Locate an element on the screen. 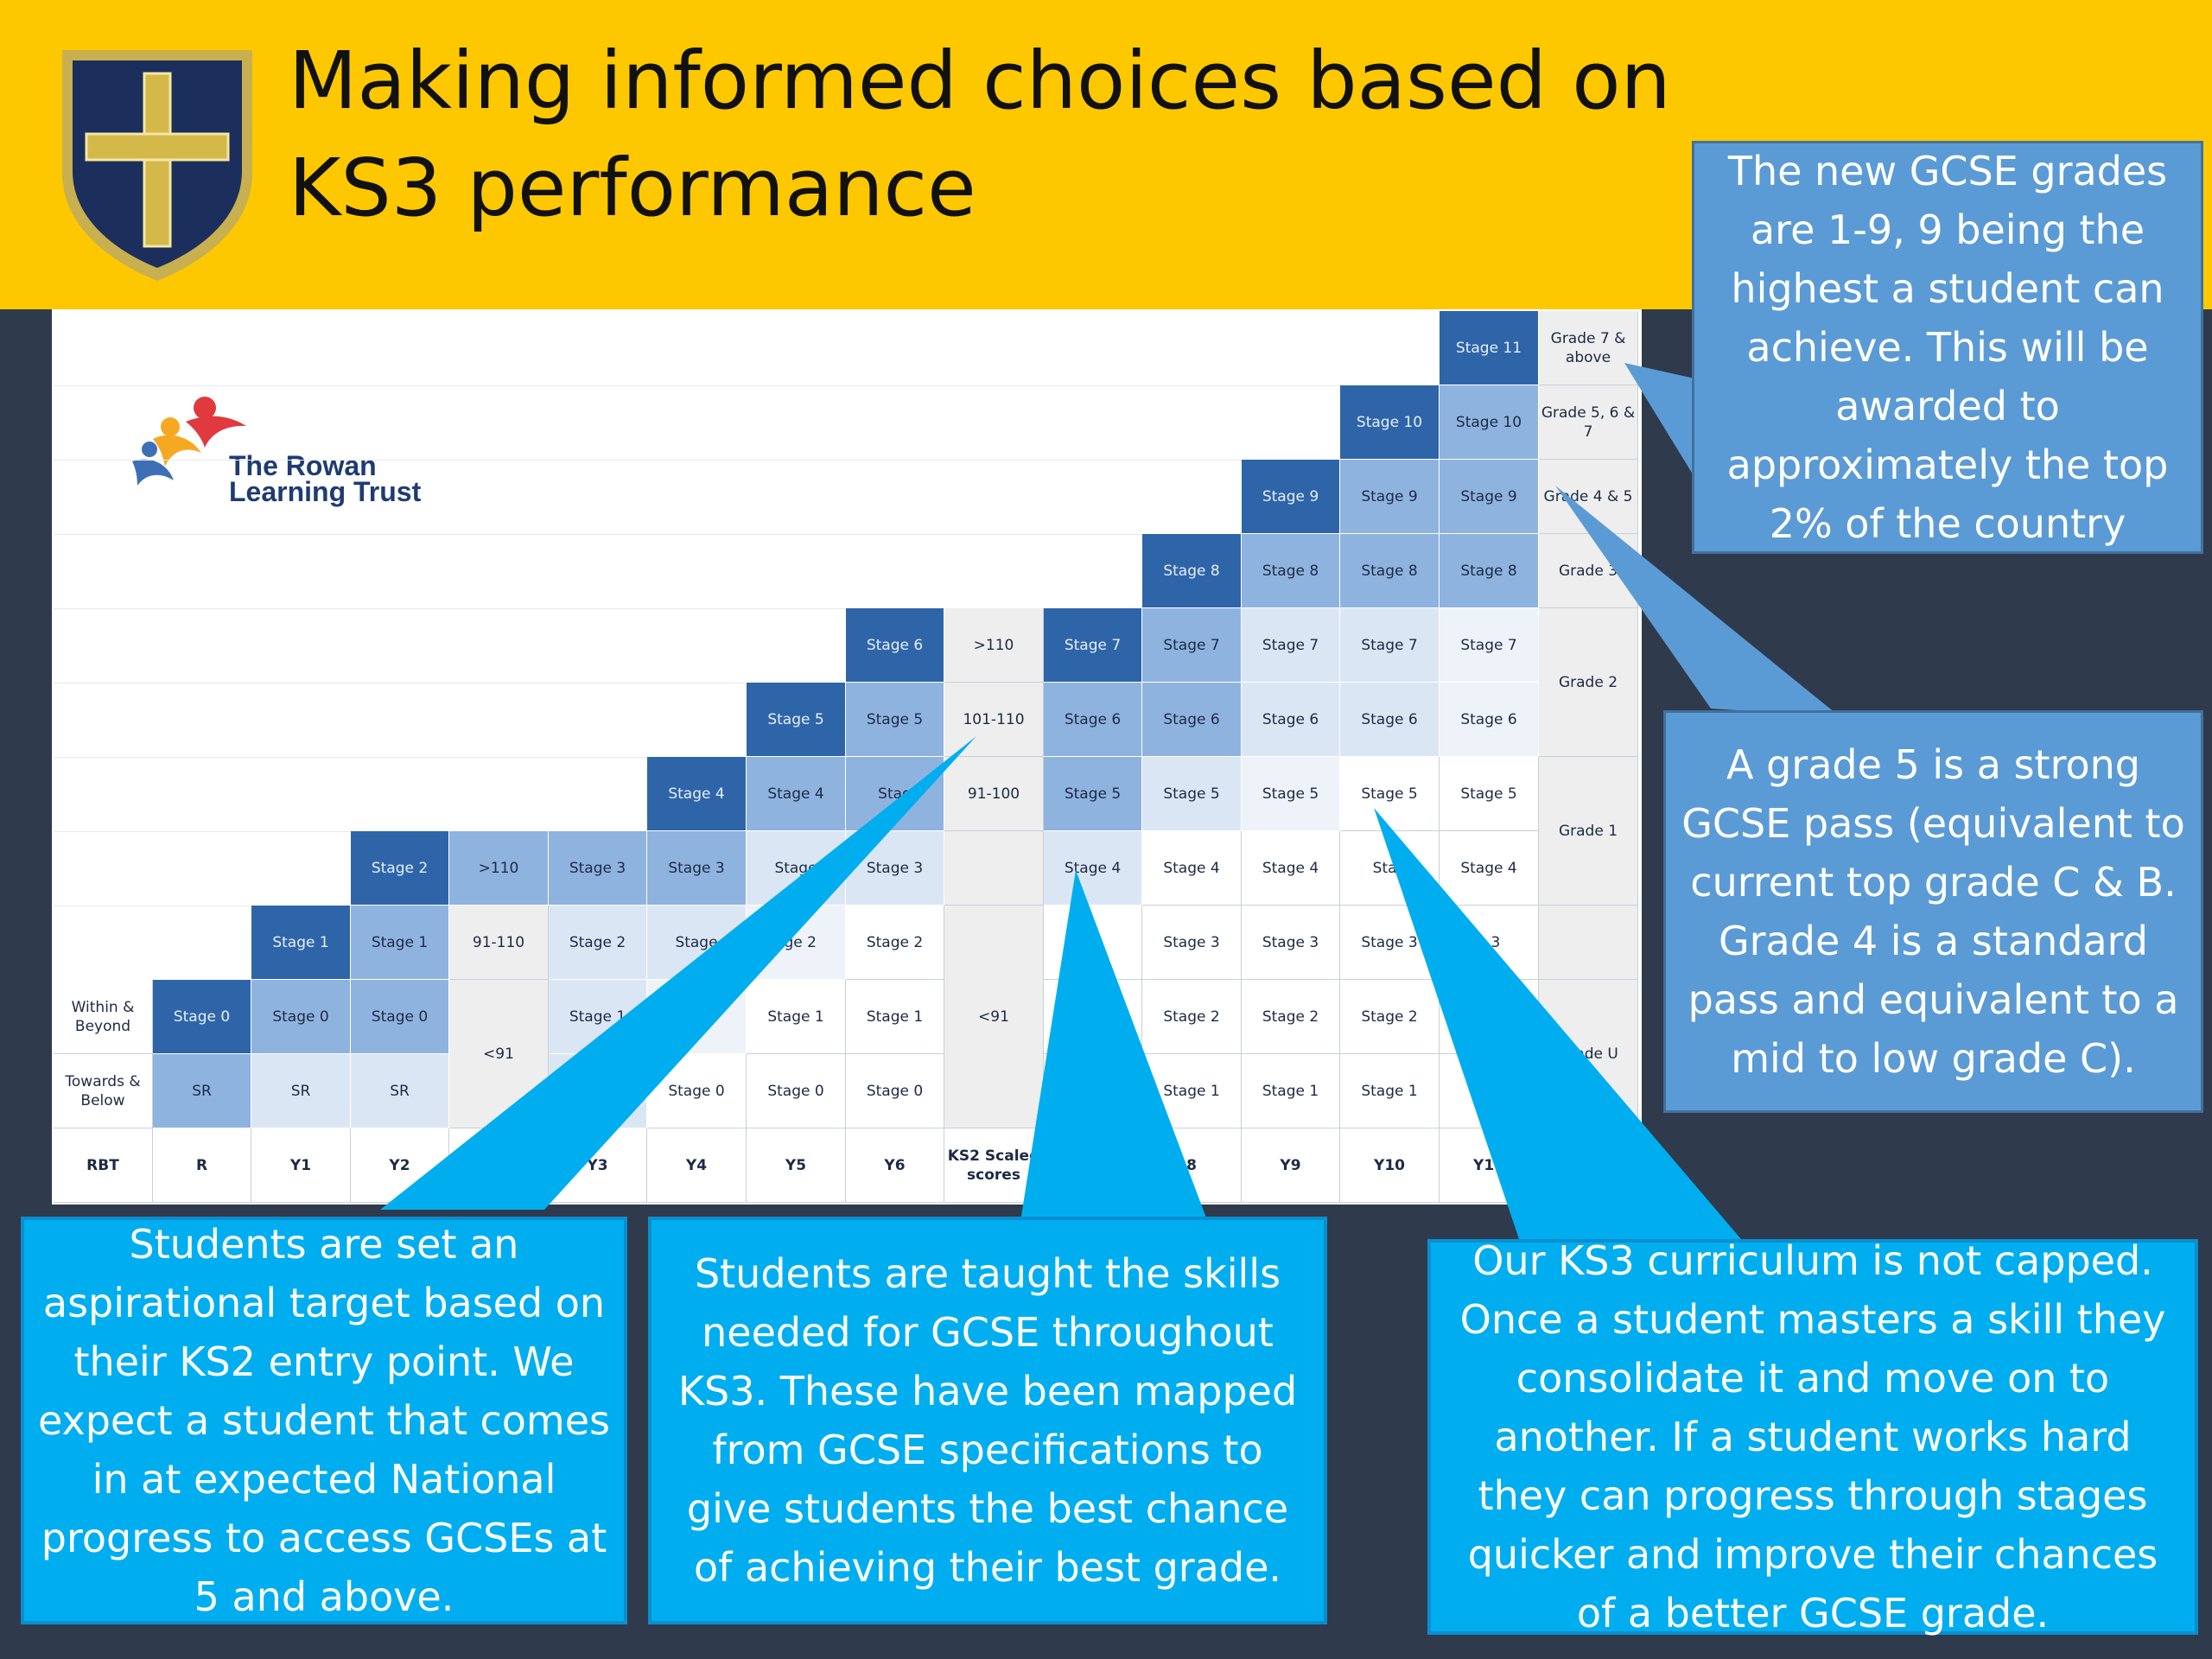 This screenshot has width=2212, height=1659. table-cell: Within & Beyond is located at coordinates (103, 1017).